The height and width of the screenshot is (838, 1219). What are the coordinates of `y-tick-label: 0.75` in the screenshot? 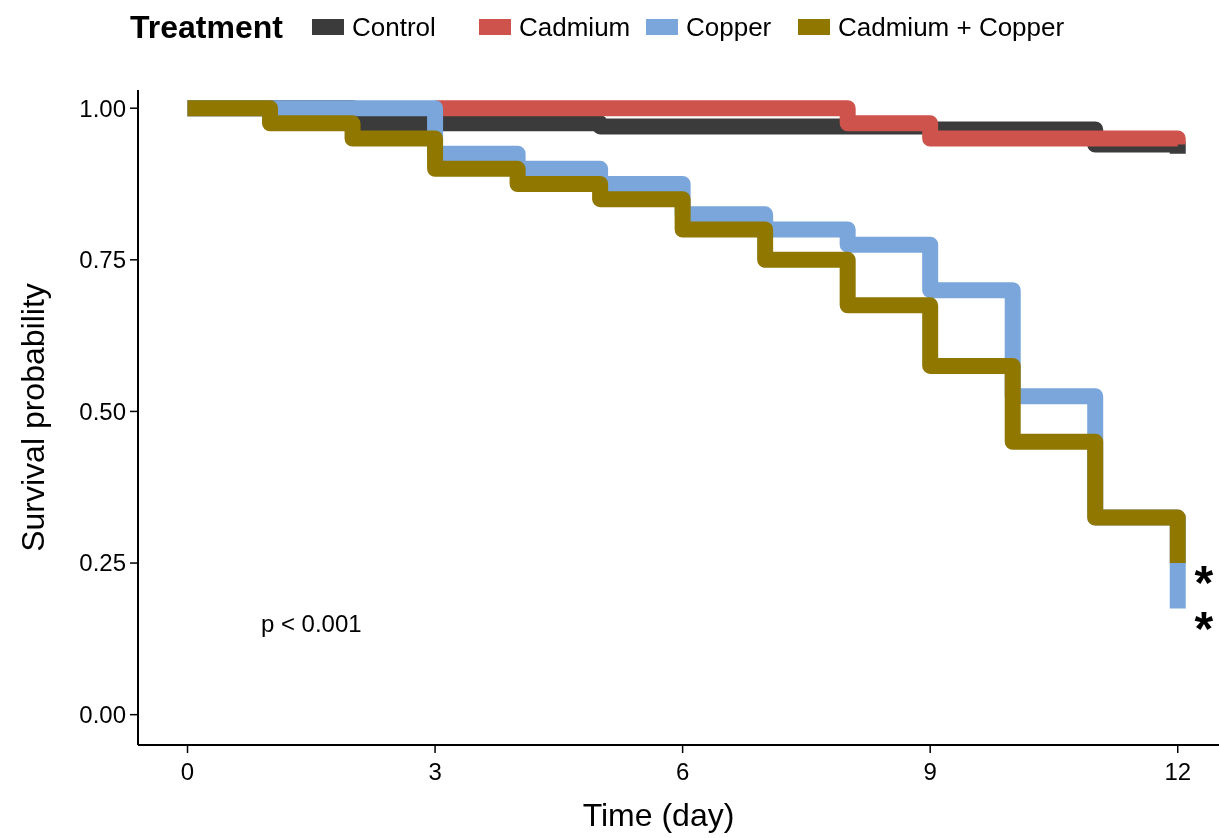 It's located at (102, 260).